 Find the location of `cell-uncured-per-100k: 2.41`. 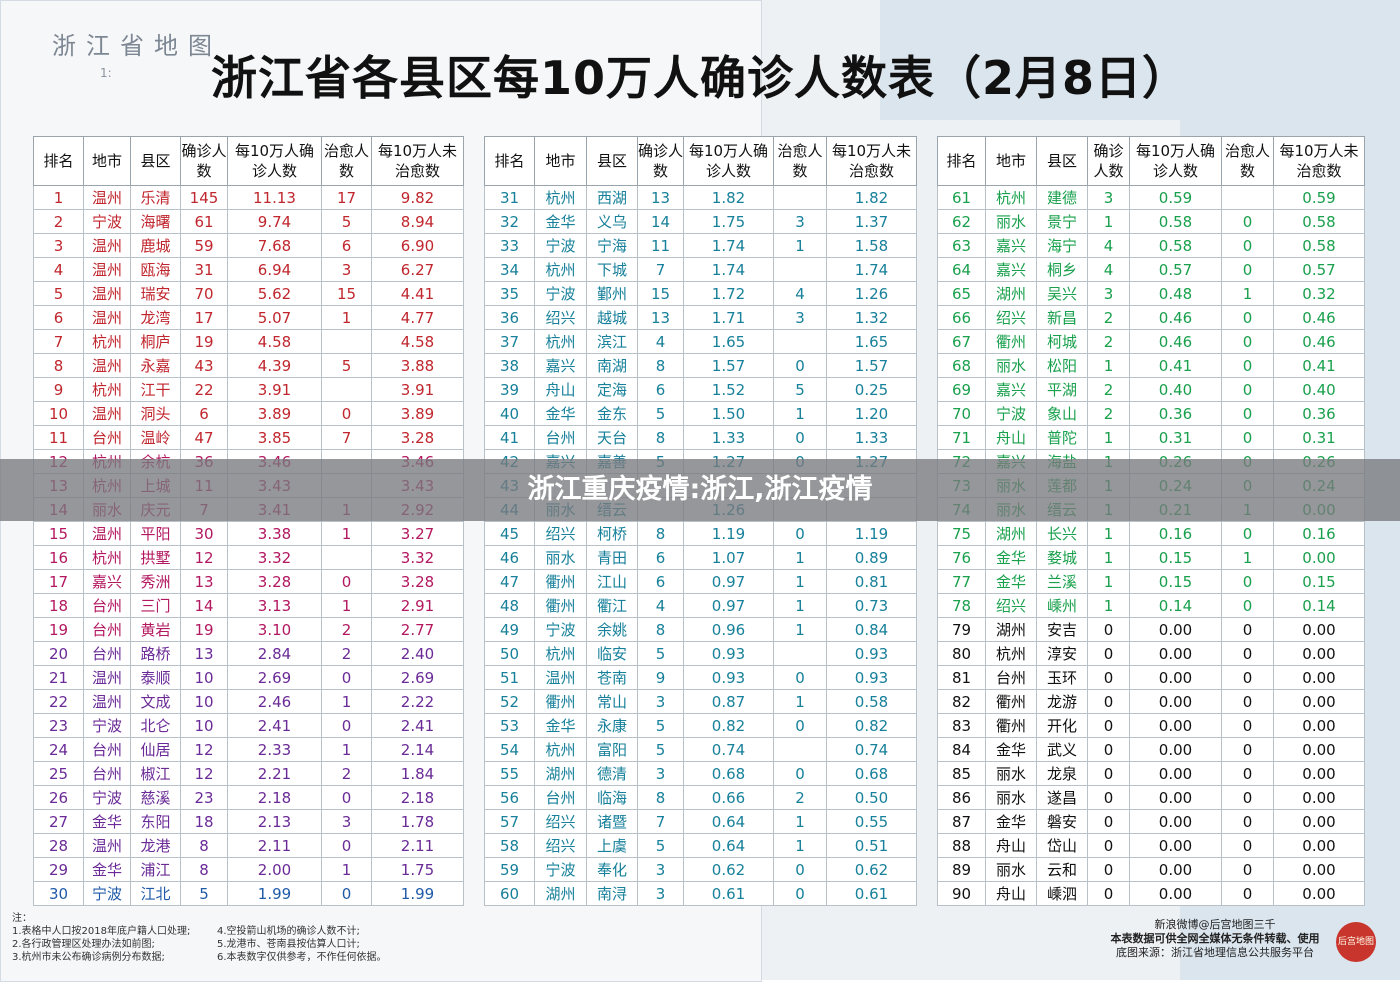

cell-uncured-per-100k: 2.41 is located at coordinates (417, 725).